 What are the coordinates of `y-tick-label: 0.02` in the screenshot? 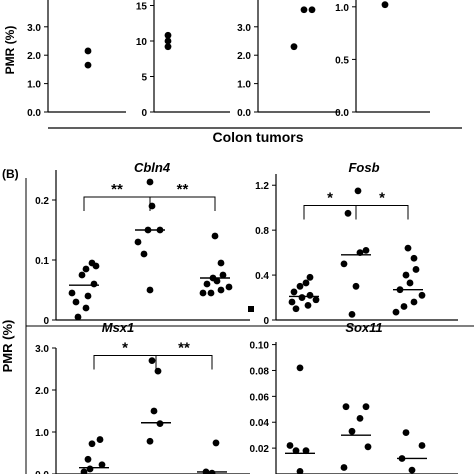 It's located at (260, 449).